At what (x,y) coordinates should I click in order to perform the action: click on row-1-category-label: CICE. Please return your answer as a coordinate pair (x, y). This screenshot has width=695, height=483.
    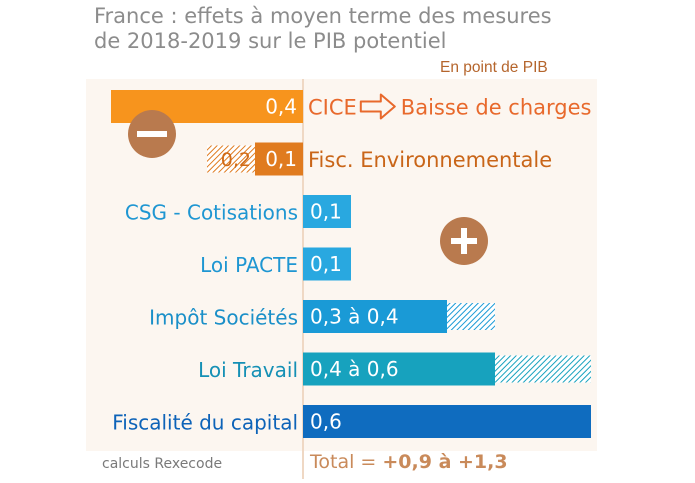
    Looking at the image, I should click on (332, 108).